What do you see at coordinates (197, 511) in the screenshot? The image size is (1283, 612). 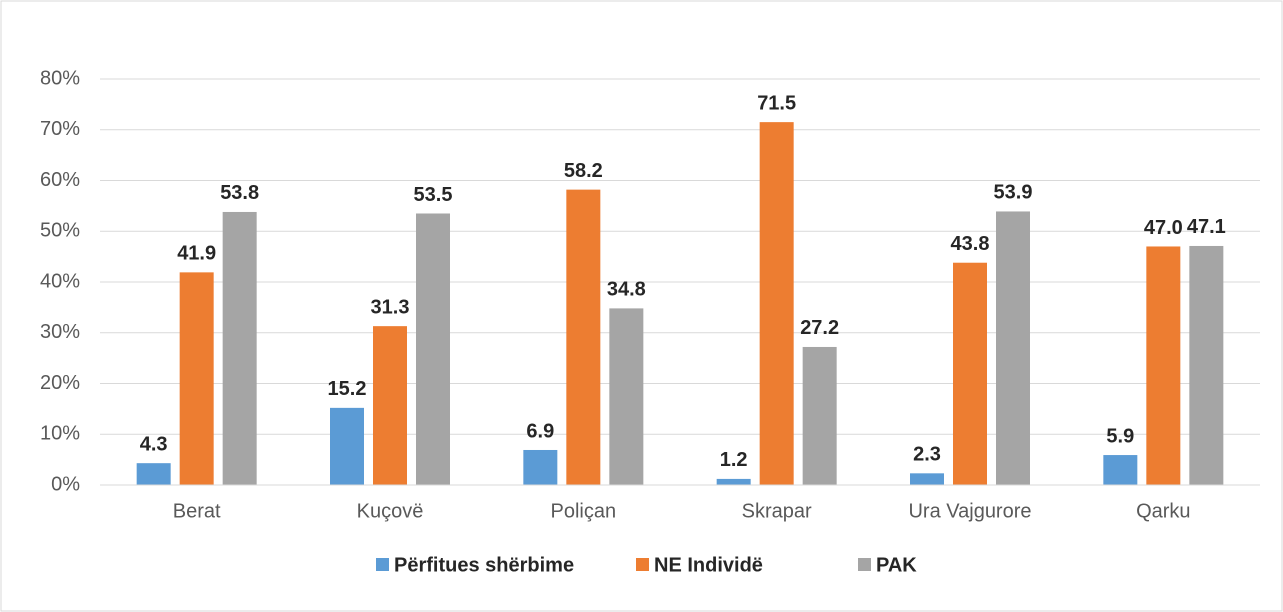 I see `x-tick-label: Berat` at bounding box center [197, 511].